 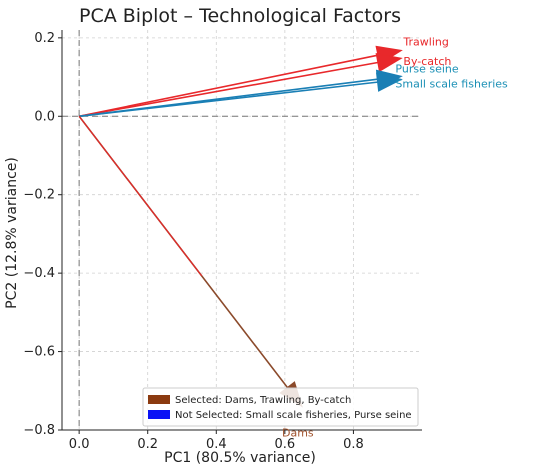 I want to click on vector-small-scale-fisheries, so click(x=241, y=95).